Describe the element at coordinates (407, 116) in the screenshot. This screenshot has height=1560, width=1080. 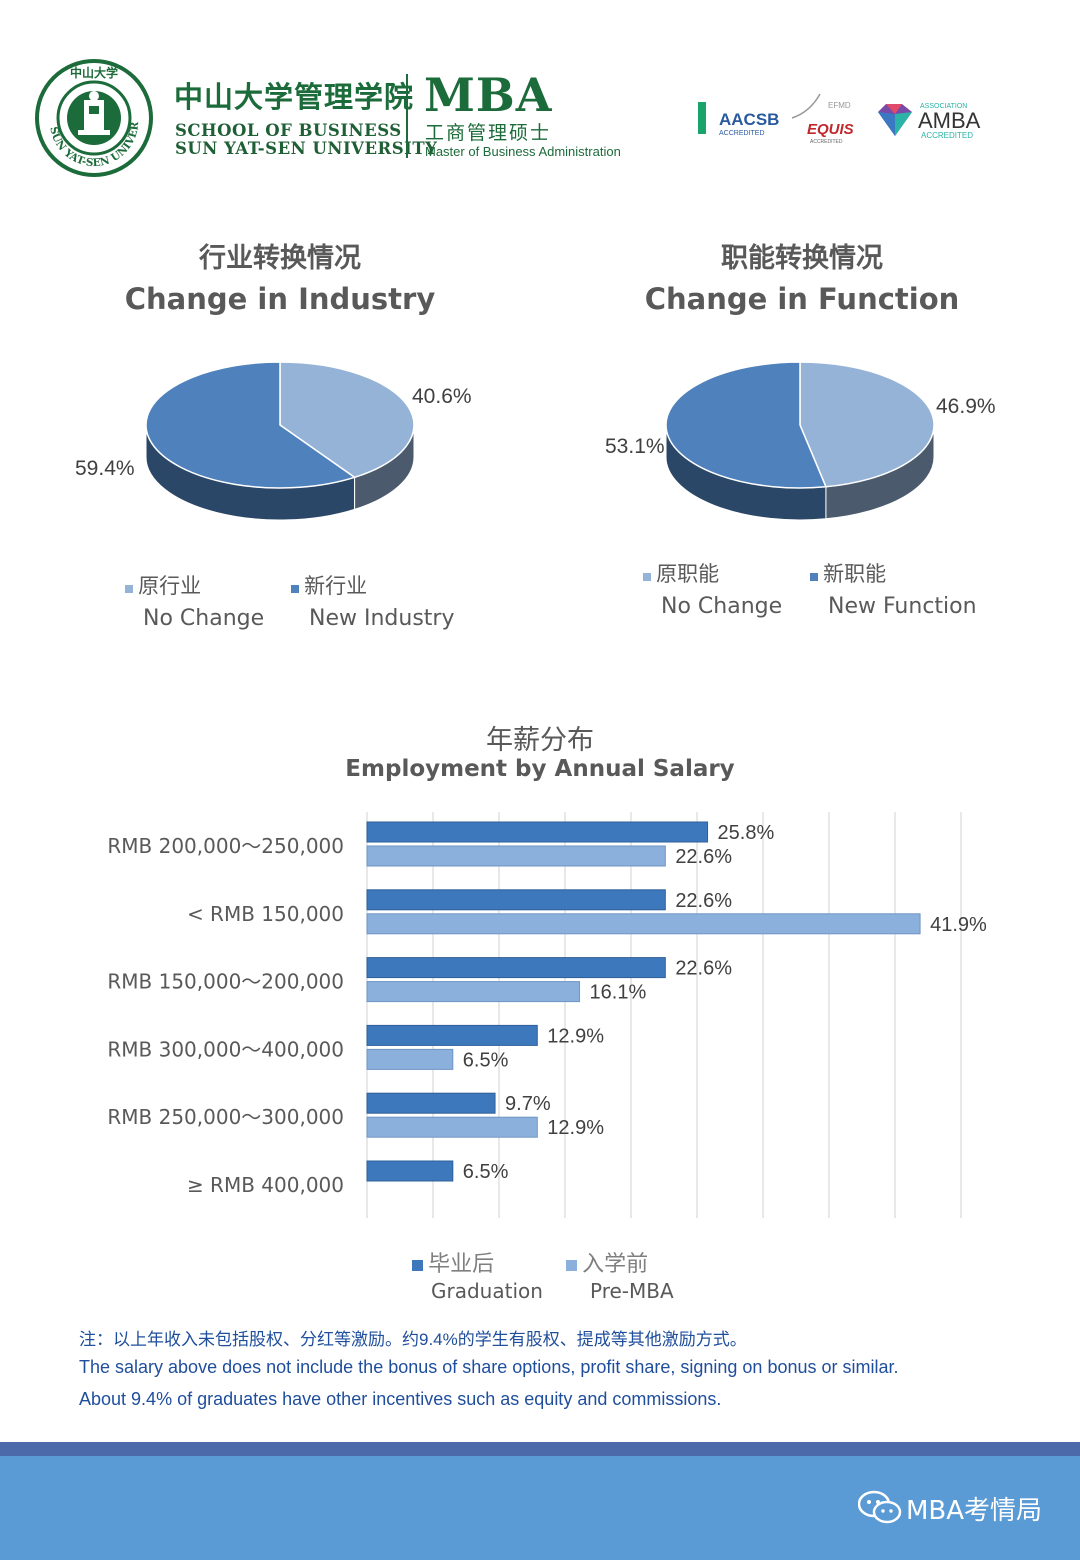
I see `header-divider` at that location.